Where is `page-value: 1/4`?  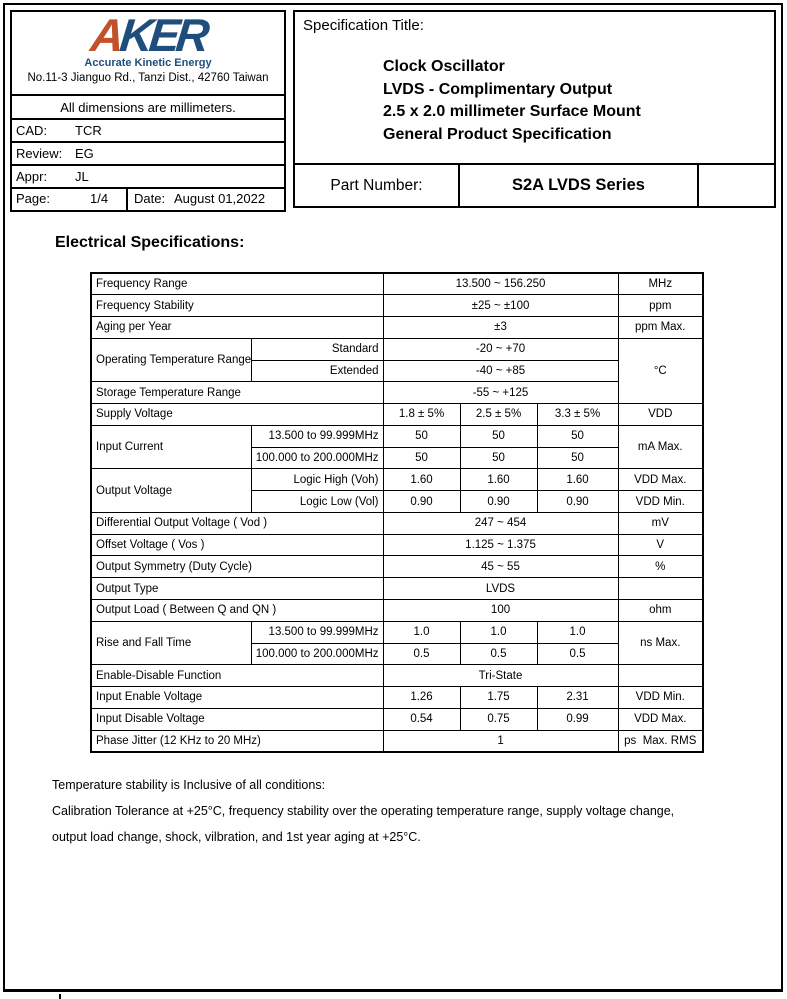 page-value: 1/4 is located at coordinates (99, 198).